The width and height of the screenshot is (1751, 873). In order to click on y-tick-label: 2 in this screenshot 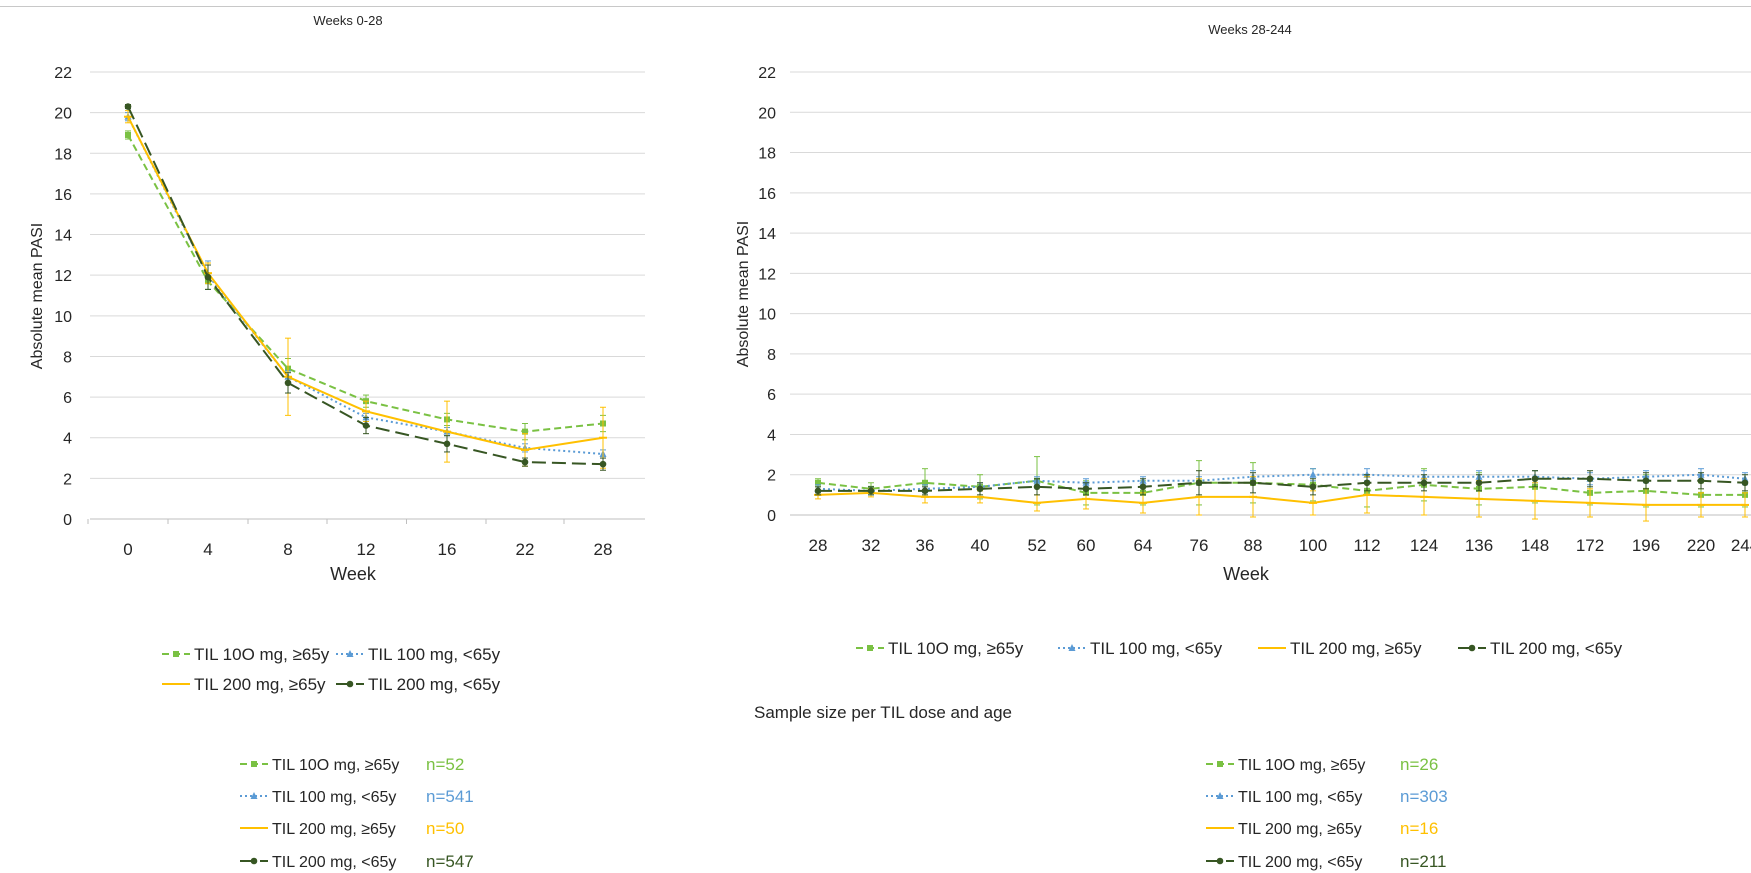, I will do `click(771, 476)`.